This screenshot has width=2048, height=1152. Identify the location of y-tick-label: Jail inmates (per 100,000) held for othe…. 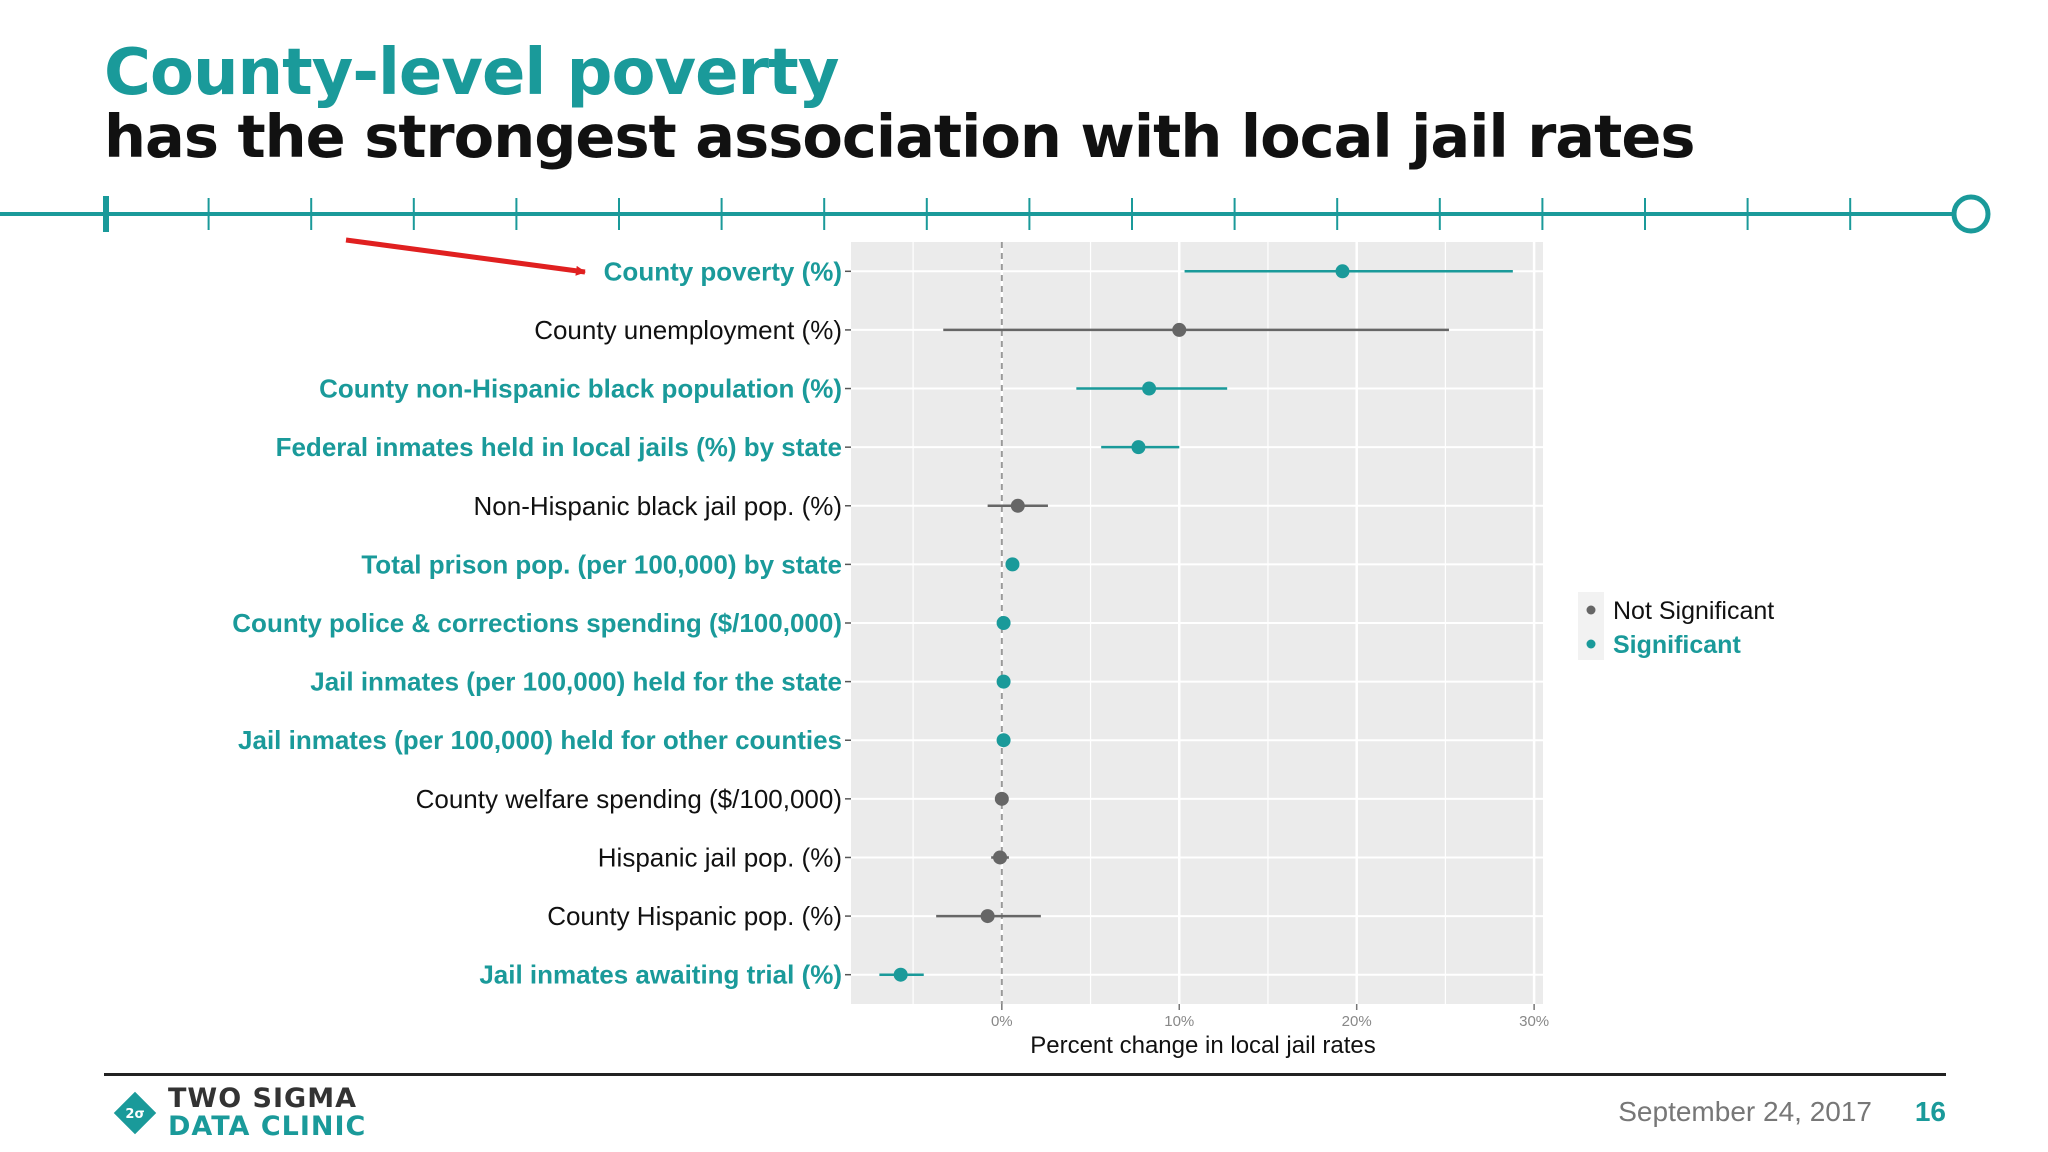
(540, 740).